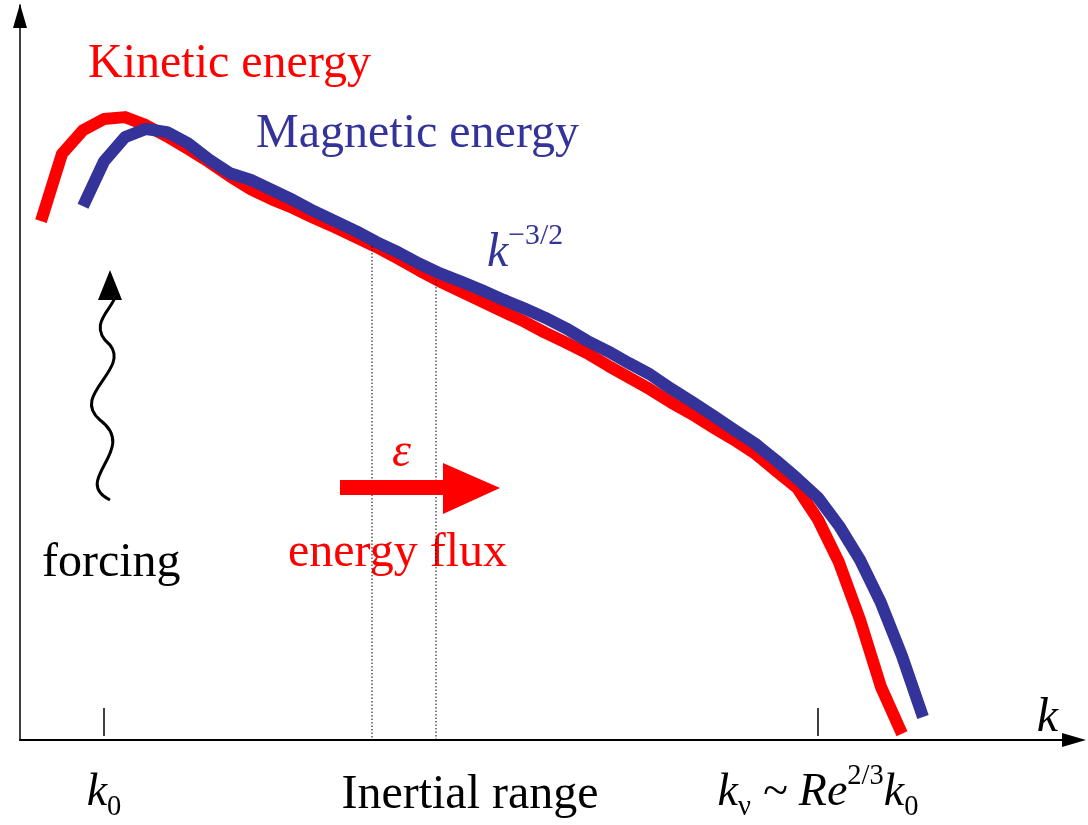 This screenshot has height=825, width=1088. What do you see at coordinates (401, 449) in the screenshot?
I see `annotation: ε` at bounding box center [401, 449].